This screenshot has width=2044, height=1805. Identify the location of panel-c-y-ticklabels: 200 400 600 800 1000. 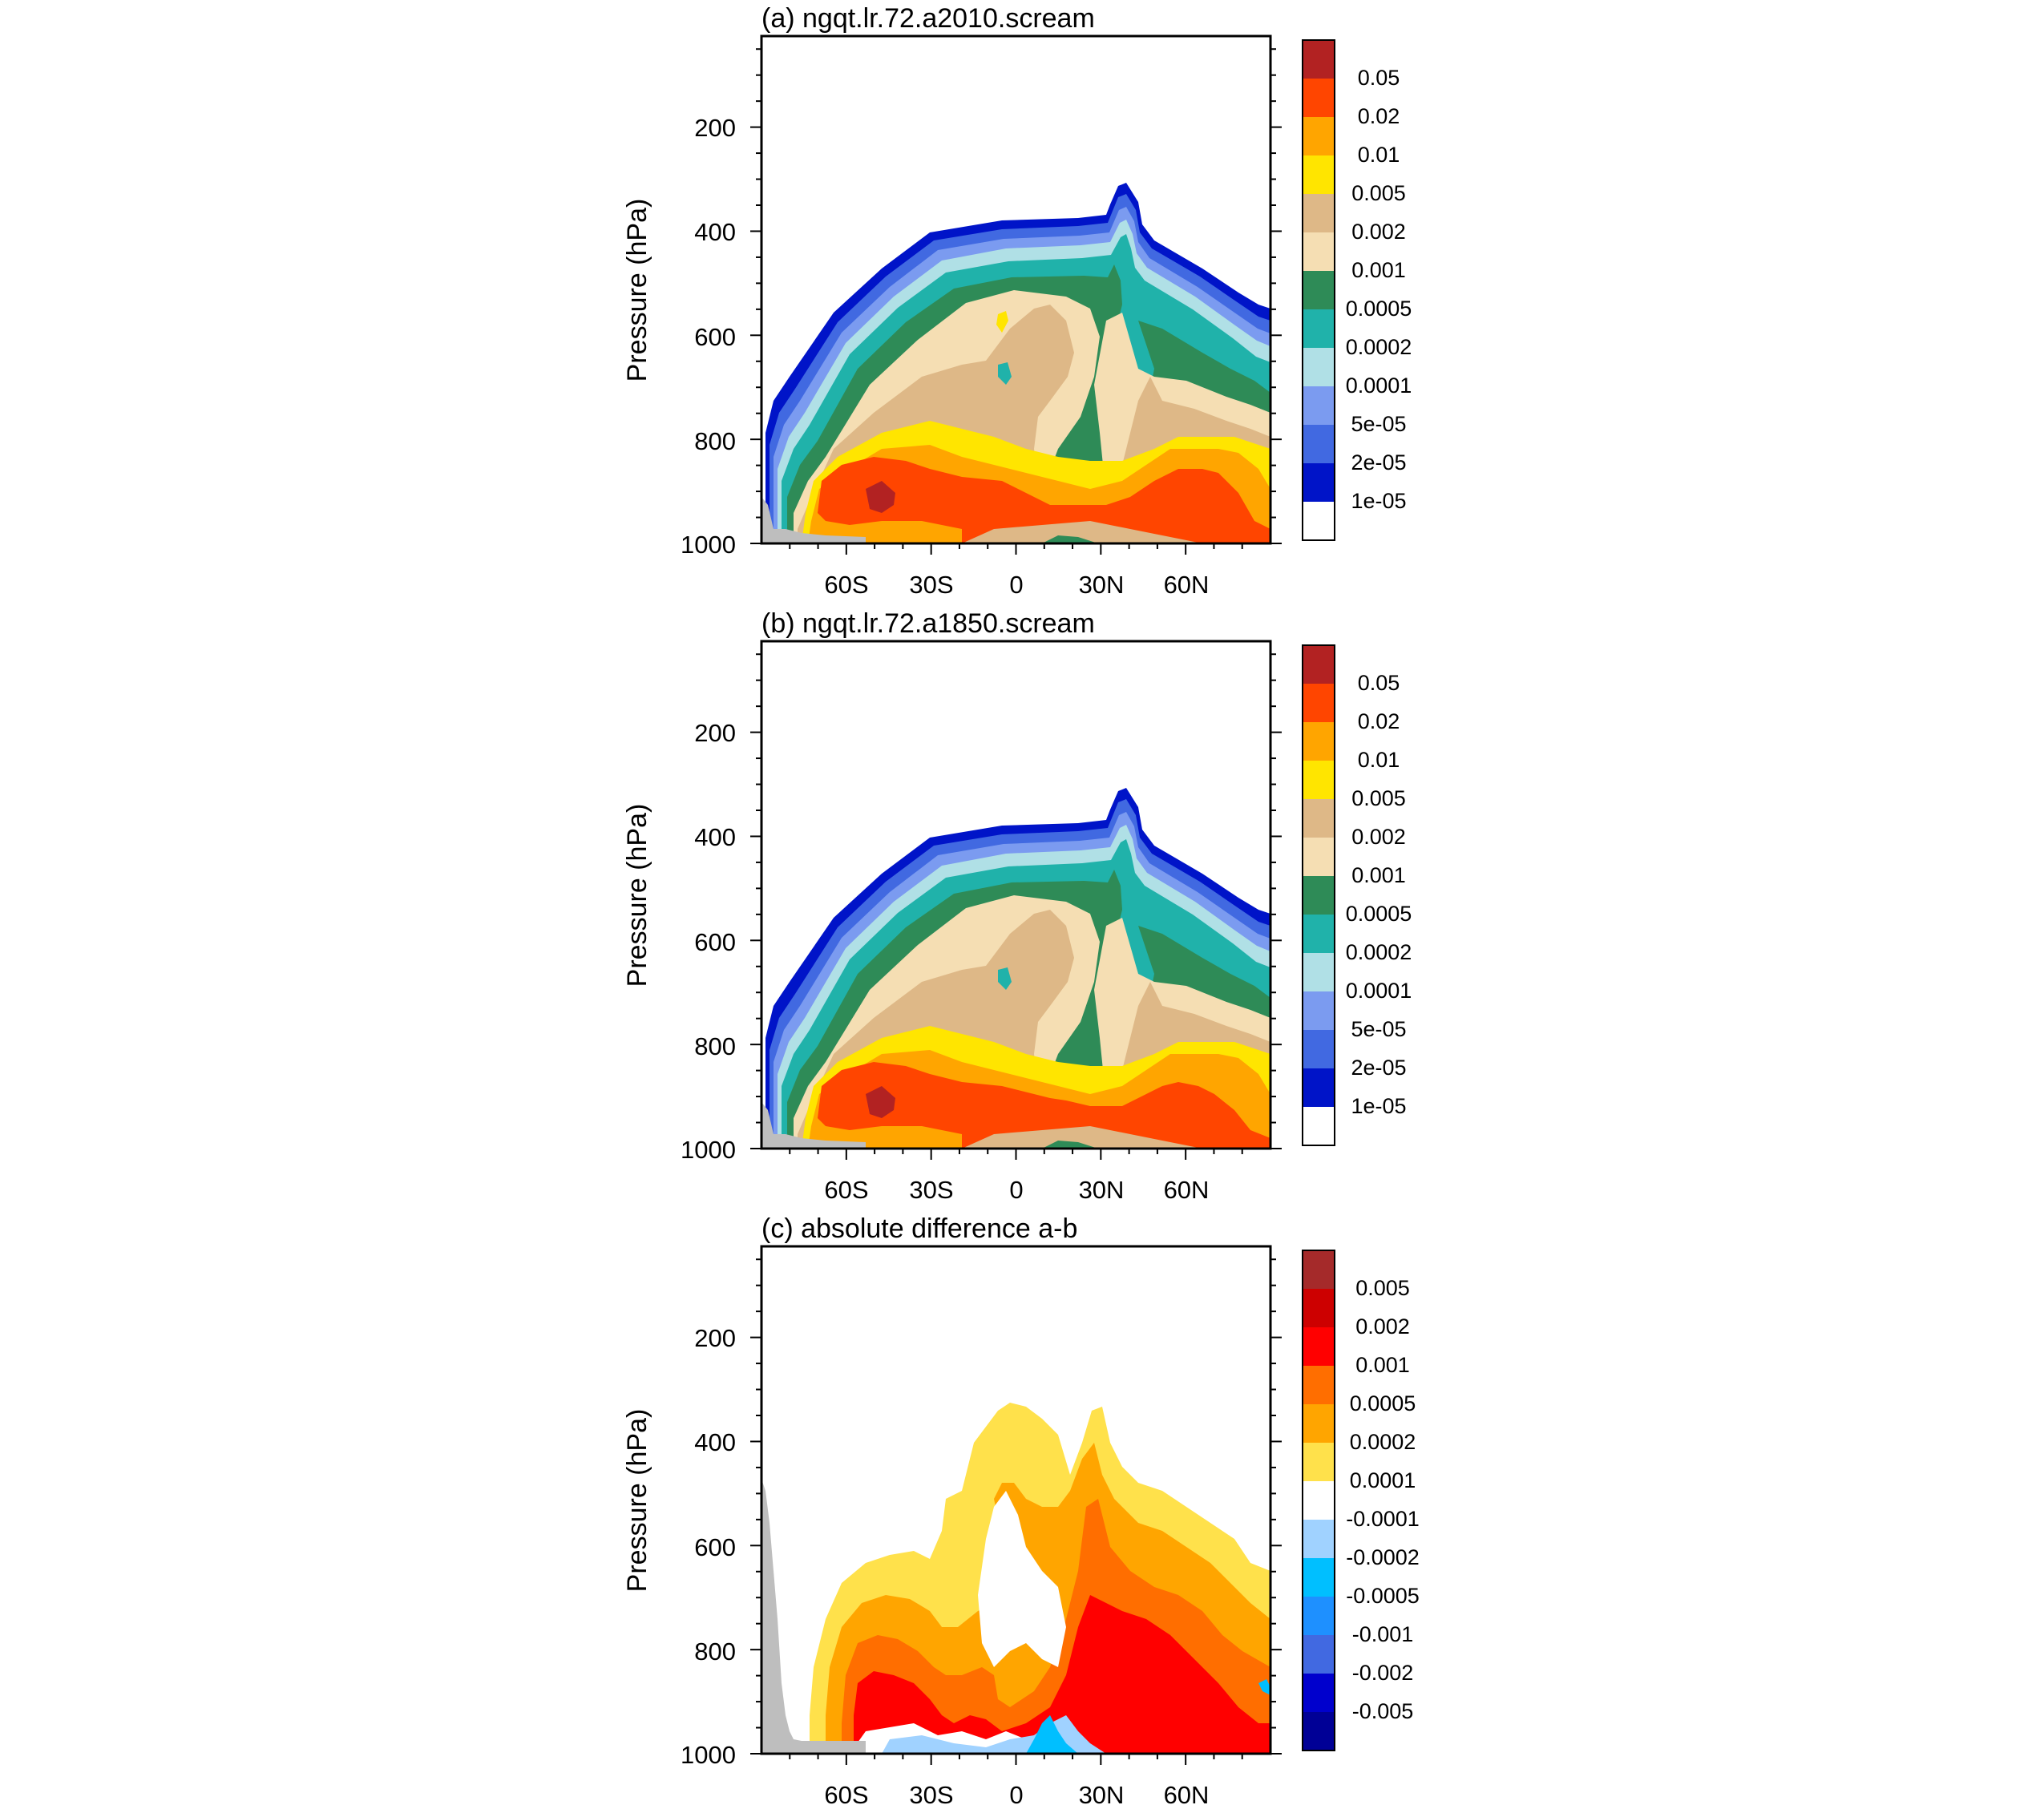
(708, 1546).